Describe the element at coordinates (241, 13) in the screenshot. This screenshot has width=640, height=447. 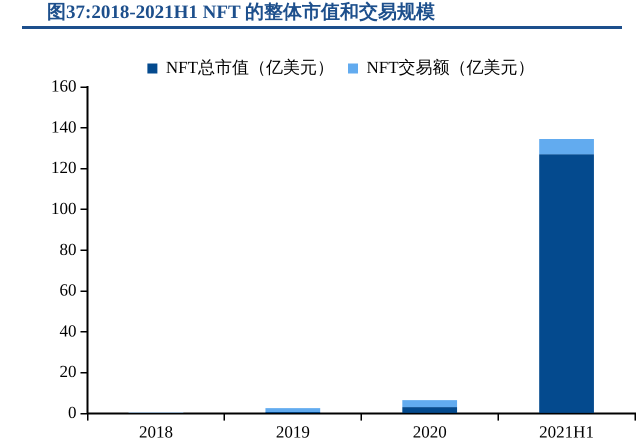
I see `chart-title: 图37:2018-2021H1 NFT 的整体市值和交易规模` at that location.